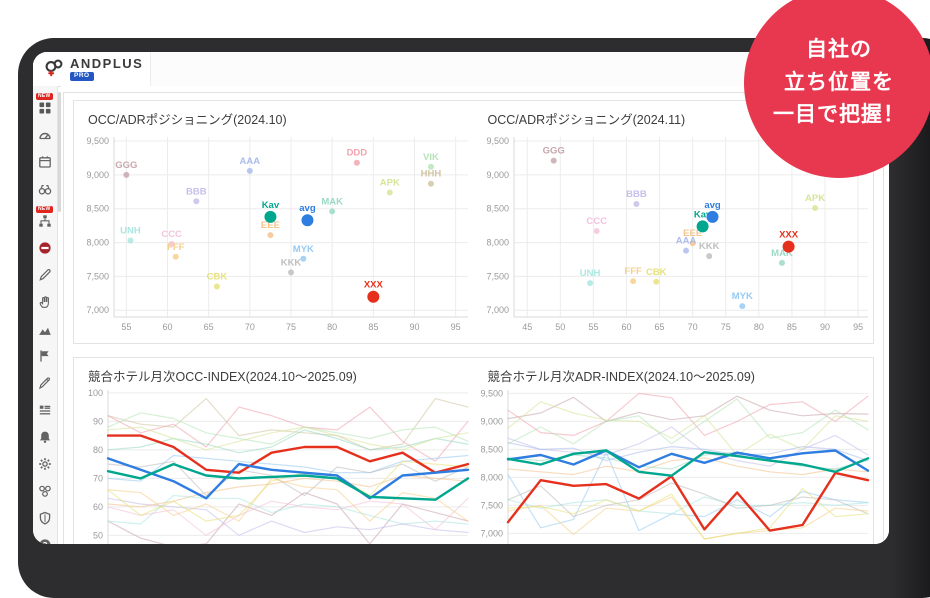 This screenshot has width=930, height=598. Describe the element at coordinates (497, 141) in the screenshot. I see `y-tick-label: 9,500` at that location.